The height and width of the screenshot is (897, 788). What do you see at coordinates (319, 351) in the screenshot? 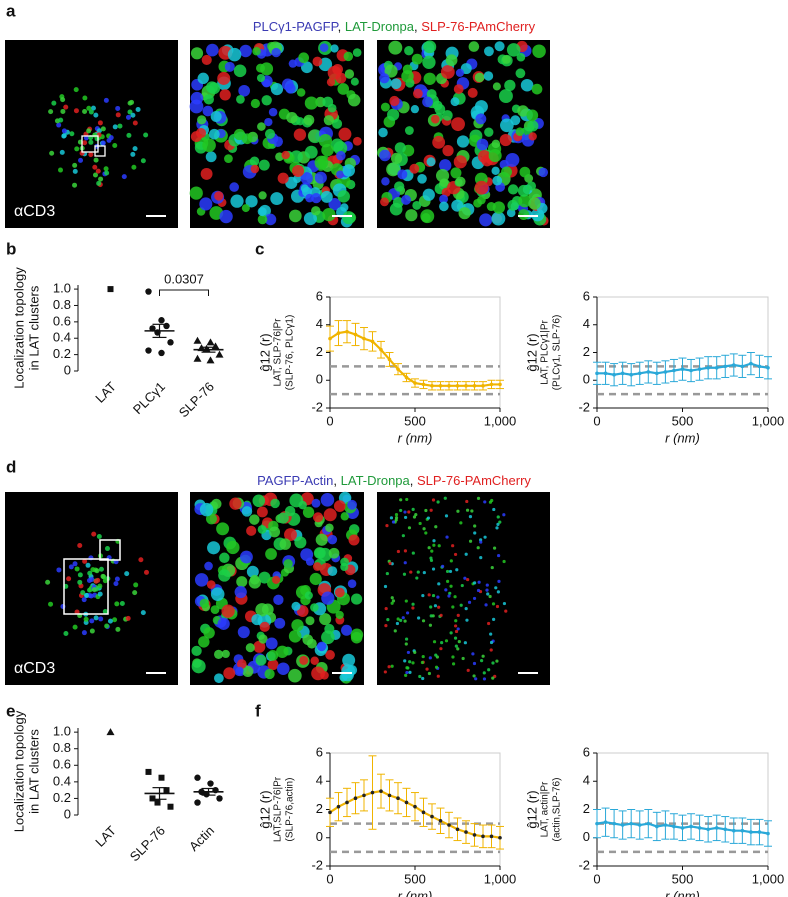
I see `y-tick-label: 2` at bounding box center [319, 351].